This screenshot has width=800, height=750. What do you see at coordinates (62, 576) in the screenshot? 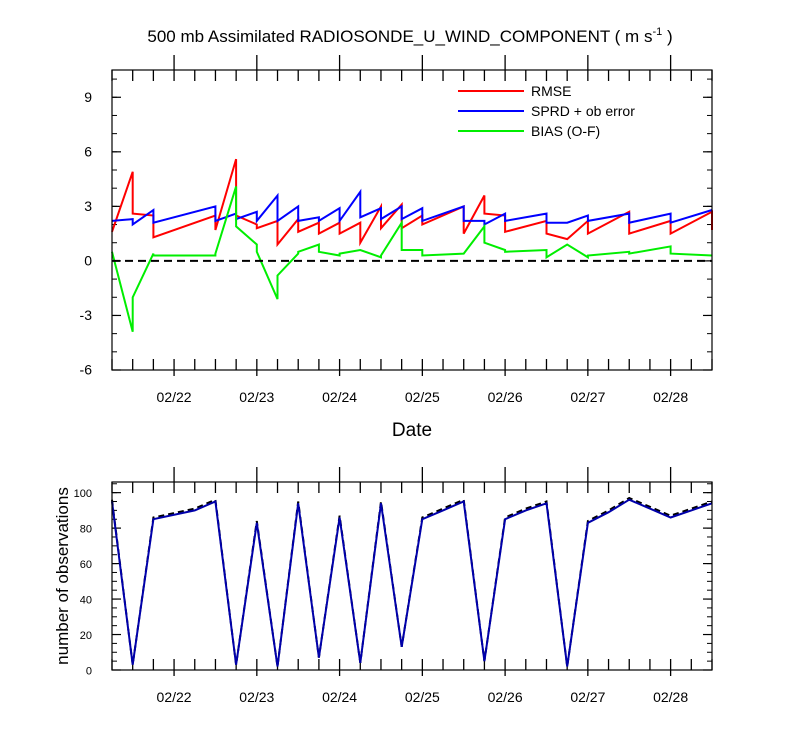
I see `y-axis-label: number of observations` at bounding box center [62, 576].